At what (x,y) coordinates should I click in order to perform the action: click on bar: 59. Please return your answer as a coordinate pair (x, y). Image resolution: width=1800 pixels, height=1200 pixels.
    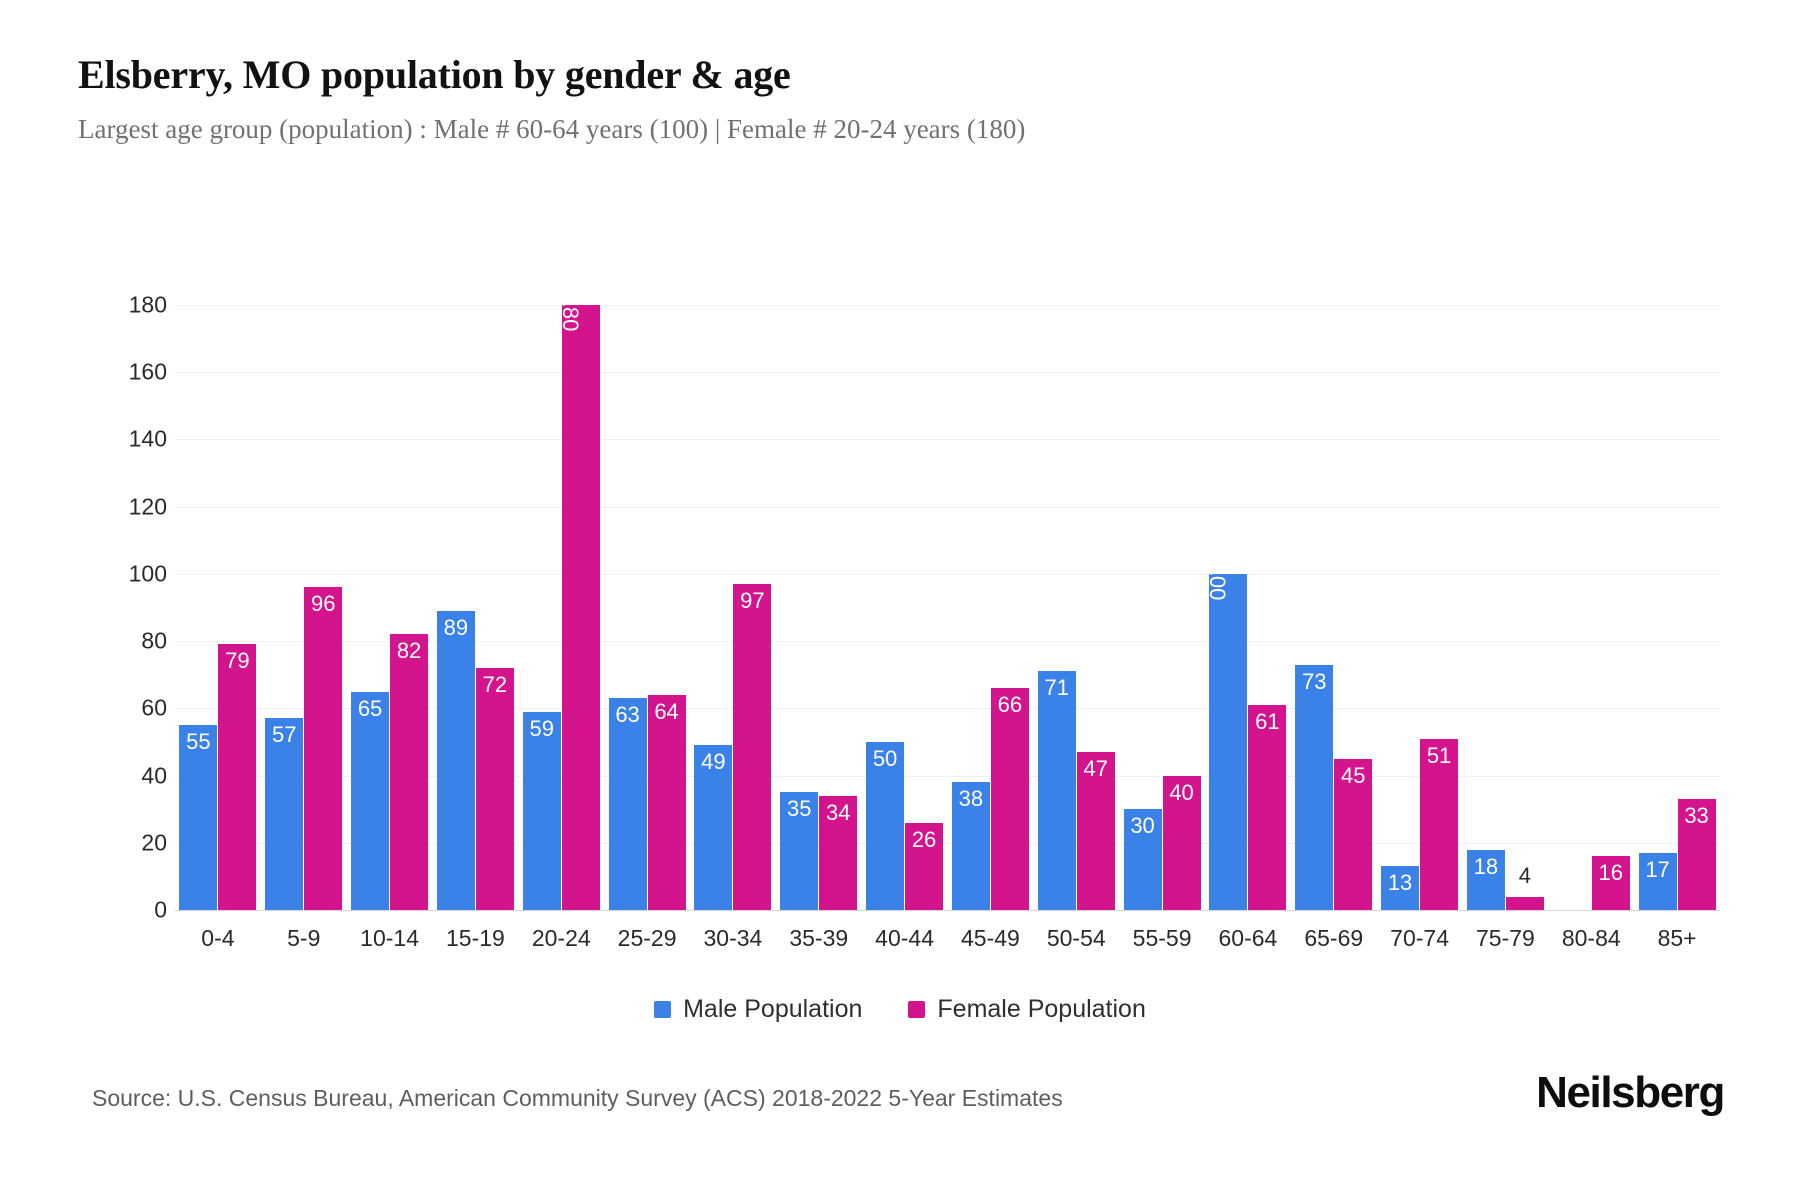
    Looking at the image, I should click on (541, 810).